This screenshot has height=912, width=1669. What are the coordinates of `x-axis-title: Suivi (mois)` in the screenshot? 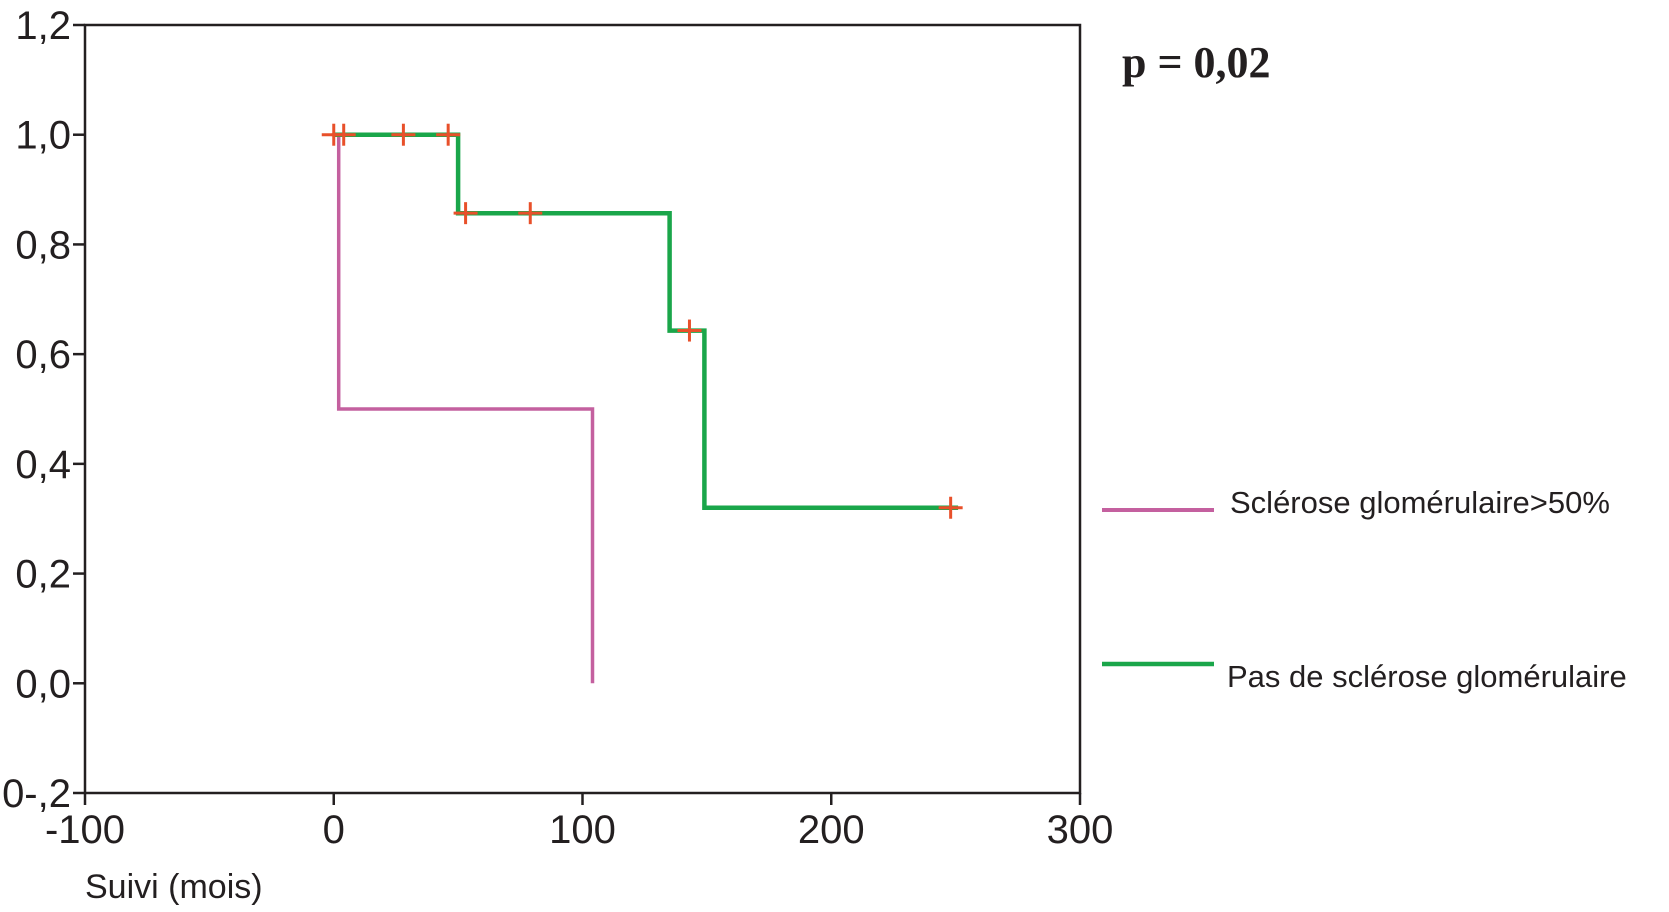 It's located at (174, 887).